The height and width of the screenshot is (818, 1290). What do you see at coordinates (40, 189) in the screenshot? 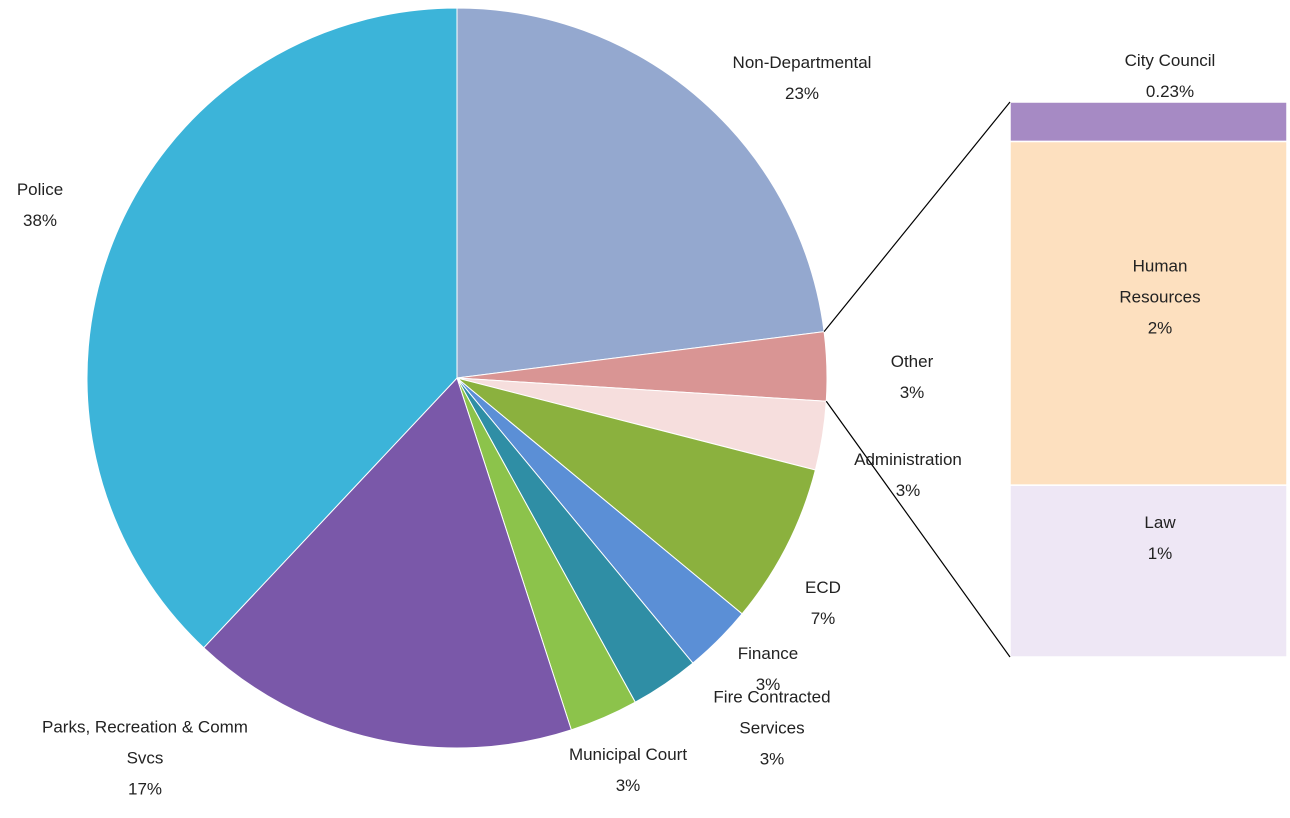
I see `category-name: Police` at bounding box center [40, 189].